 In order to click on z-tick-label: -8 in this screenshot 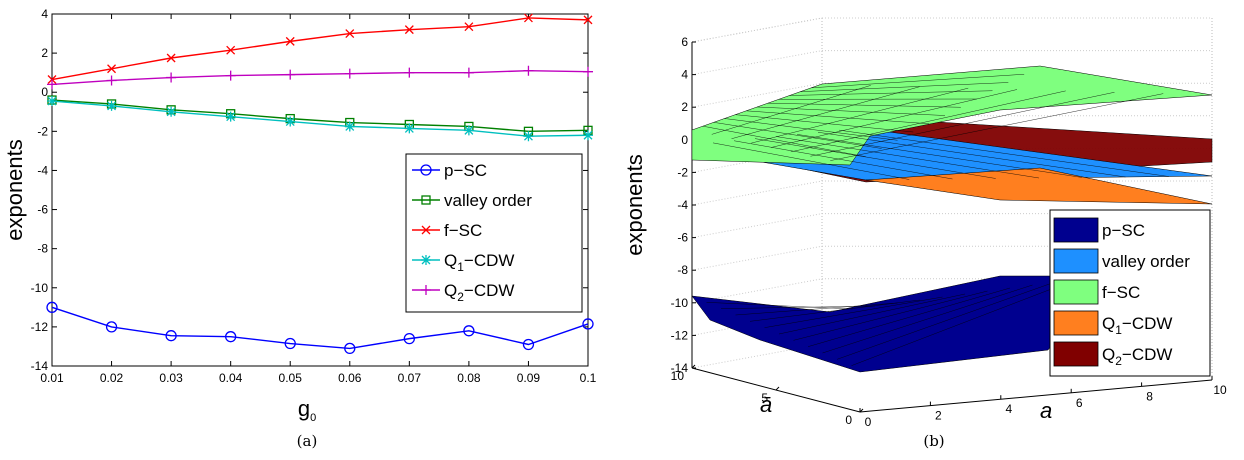, I will do `click(682, 270)`.